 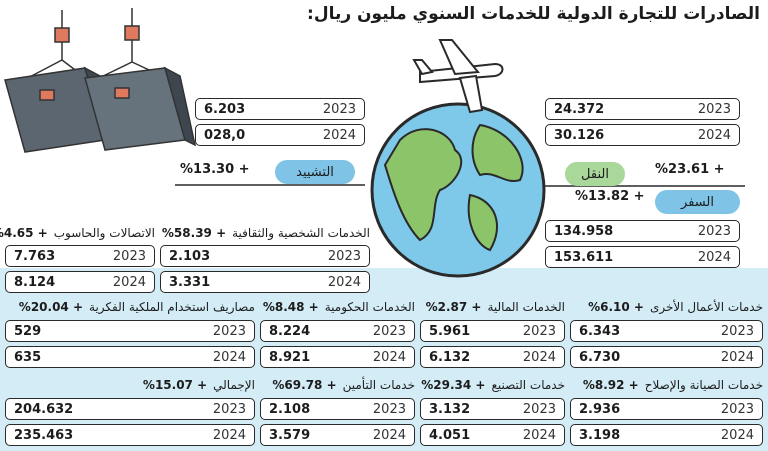 What do you see at coordinates (35, 256) in the screenshot?
I see `value: 7.763` at bounding box center [35, 256].